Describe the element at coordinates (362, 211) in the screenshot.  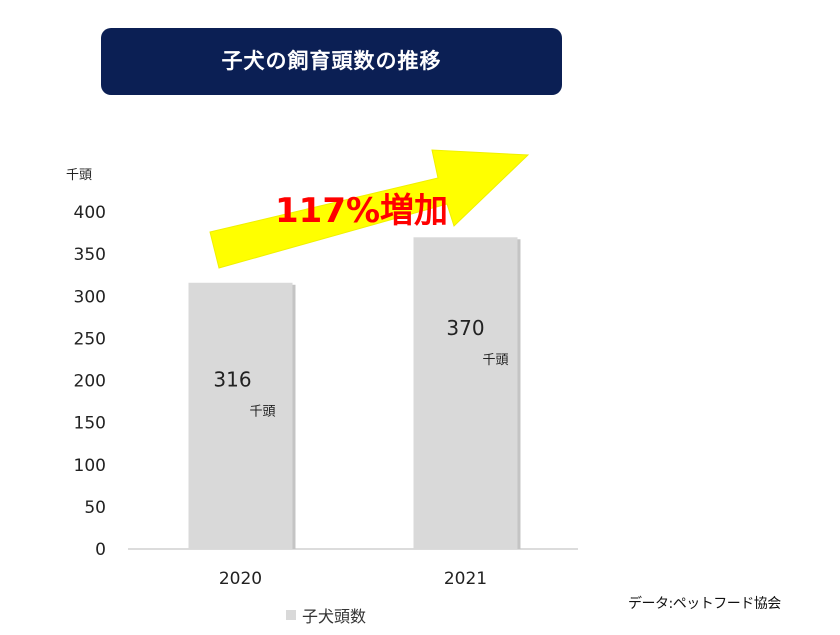
I see `growth-label: 117%増加` at that location.